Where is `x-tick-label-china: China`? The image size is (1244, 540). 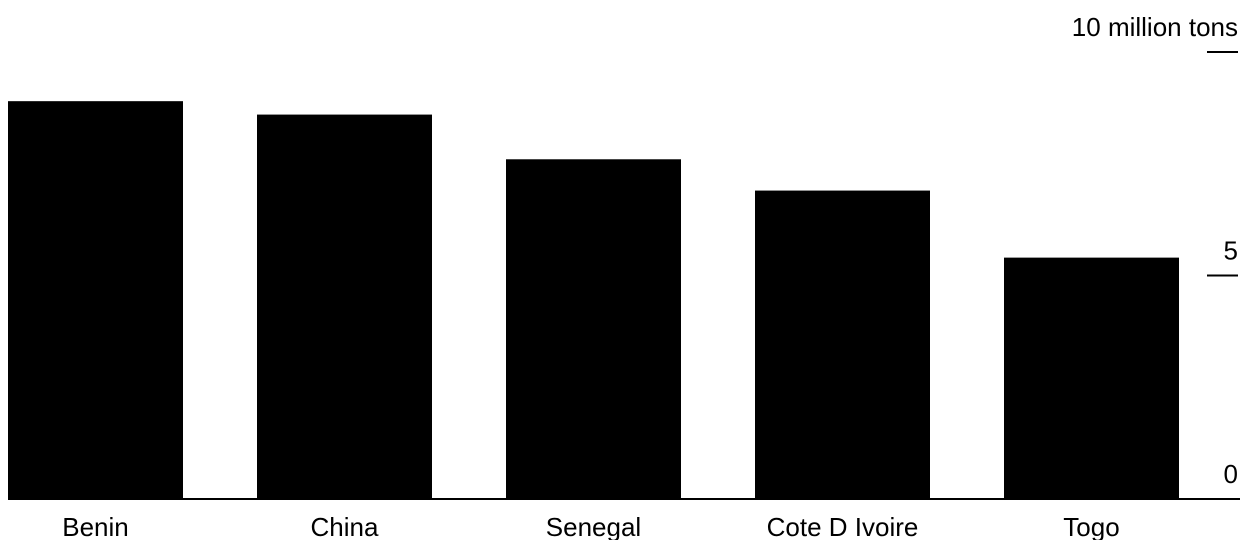
x-tick-label-china: China is located at coordinates (345, 526).